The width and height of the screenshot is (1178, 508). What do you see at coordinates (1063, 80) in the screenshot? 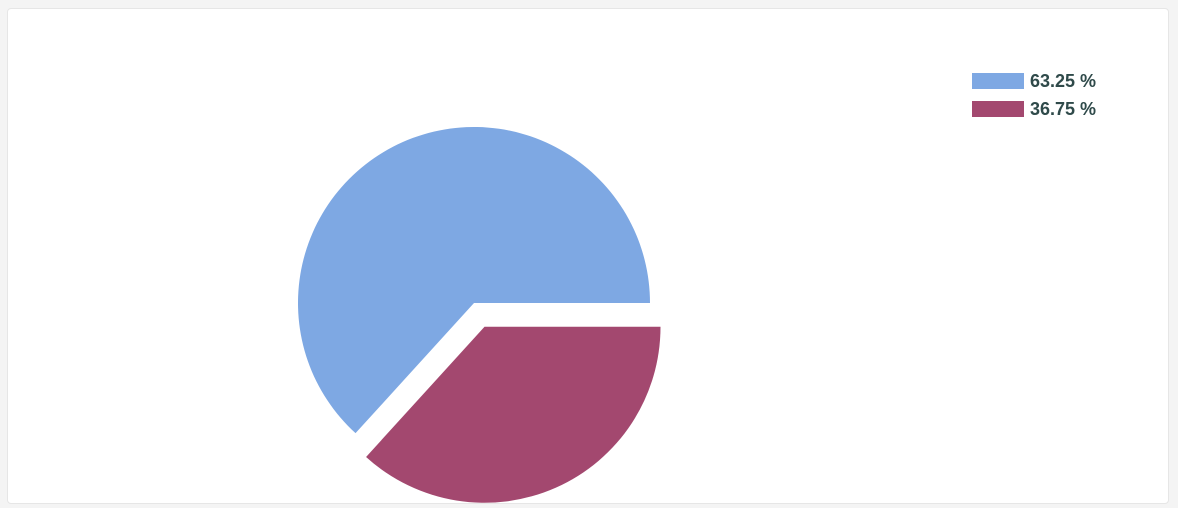
I see `legend-label-0: 63.25 %` at bounding box center [1063, 80].